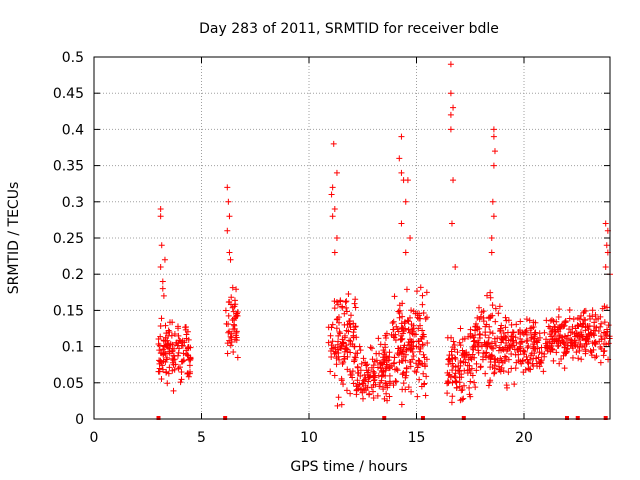  Describe the element at coordinates (68, 94) in the screenshot. I see `y-tick-label: 0.45` at that location.